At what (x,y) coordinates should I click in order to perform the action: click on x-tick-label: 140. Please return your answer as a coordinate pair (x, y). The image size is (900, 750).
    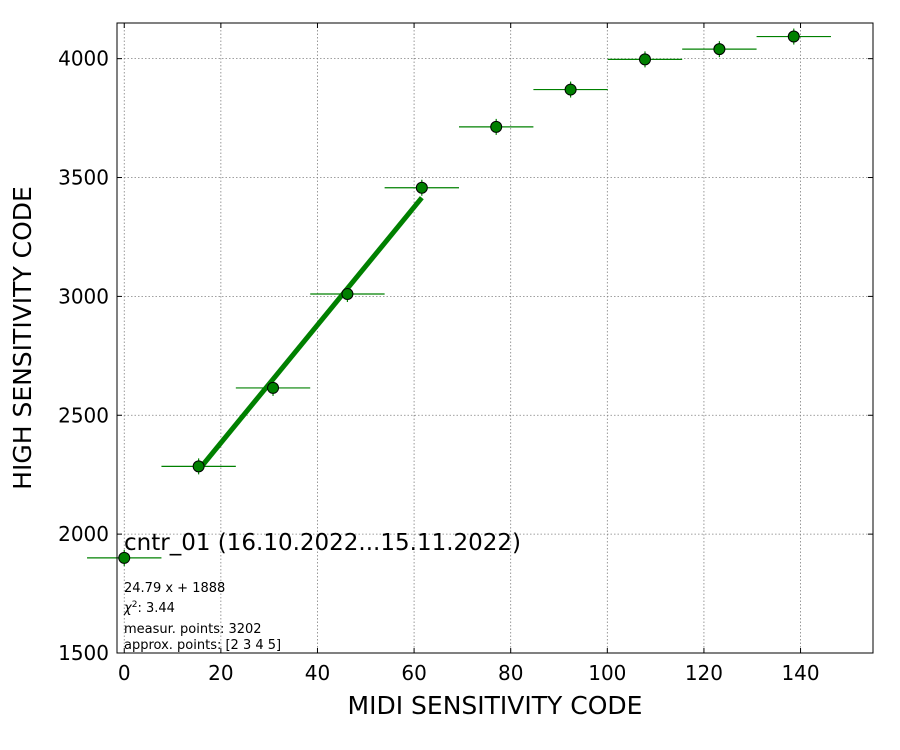
    Looking at the image, I should click on (800, 673).